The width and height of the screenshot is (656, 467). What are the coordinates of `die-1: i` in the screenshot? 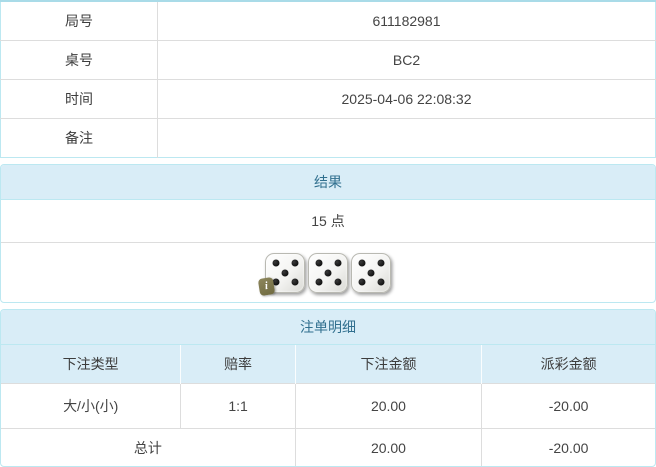 It's located at (281, 274).